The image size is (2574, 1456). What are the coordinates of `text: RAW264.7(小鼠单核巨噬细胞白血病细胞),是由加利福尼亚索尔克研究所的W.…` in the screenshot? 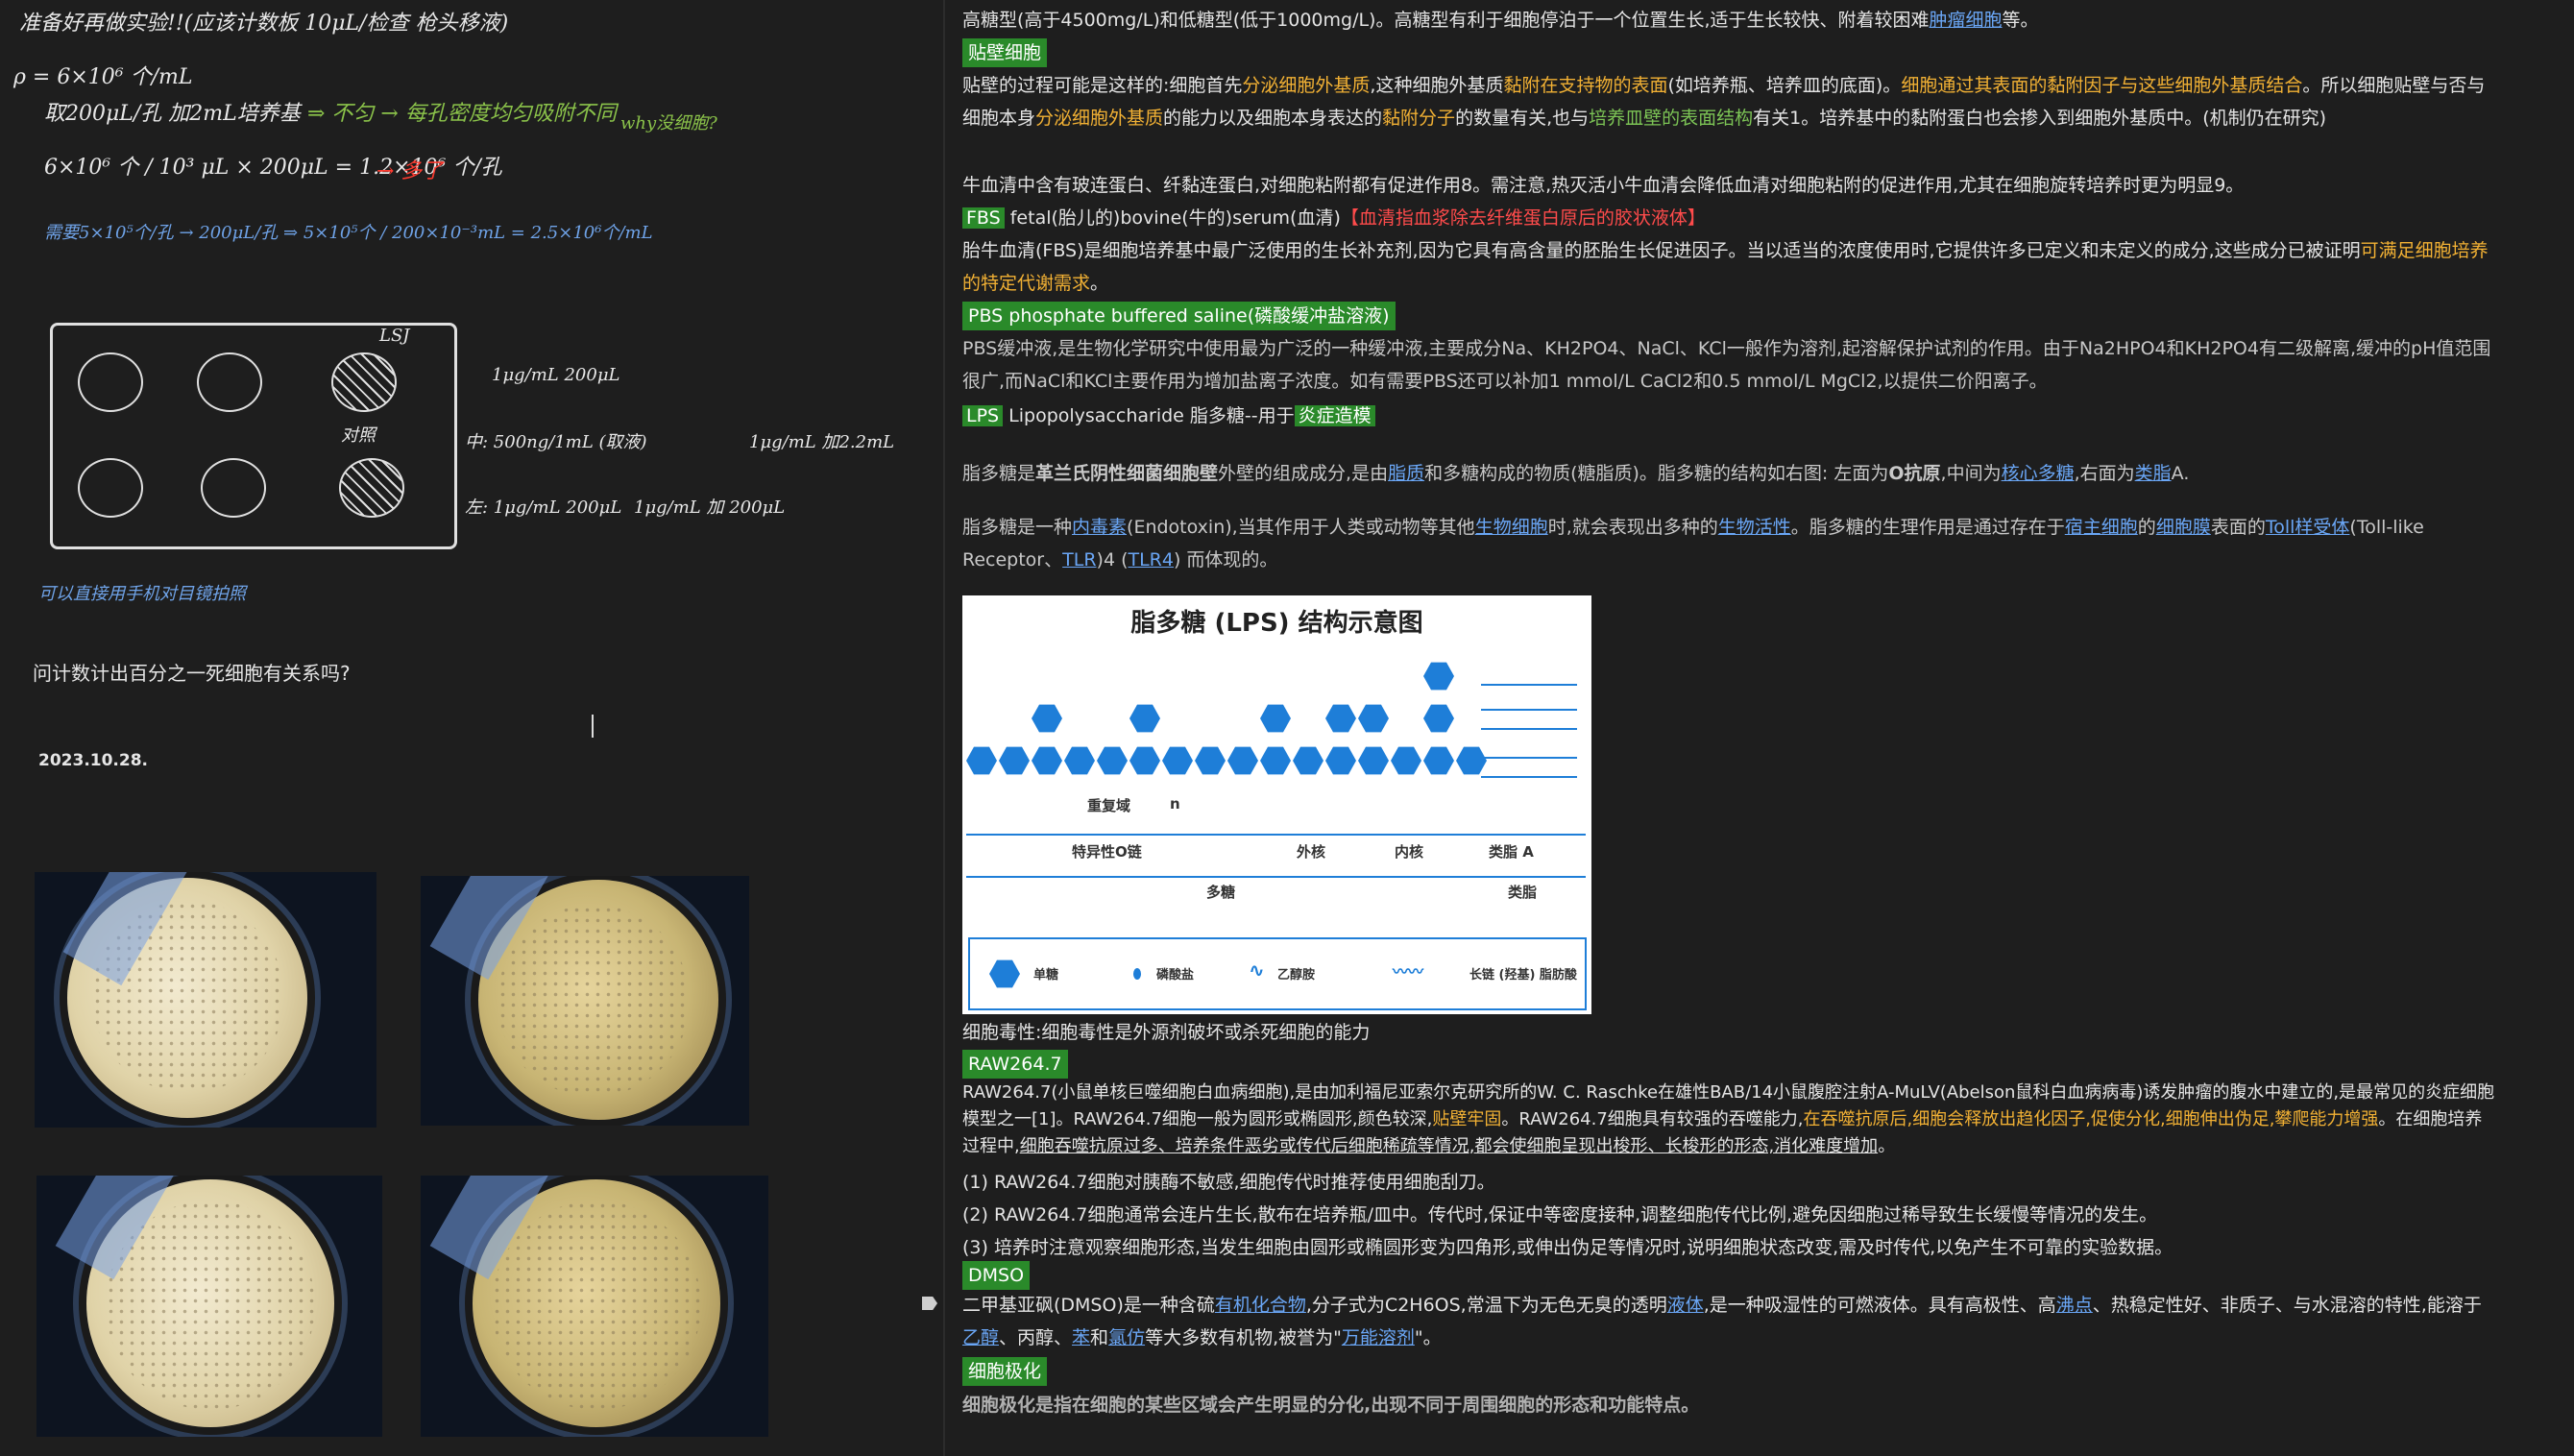 It's located at (1728, 1105).